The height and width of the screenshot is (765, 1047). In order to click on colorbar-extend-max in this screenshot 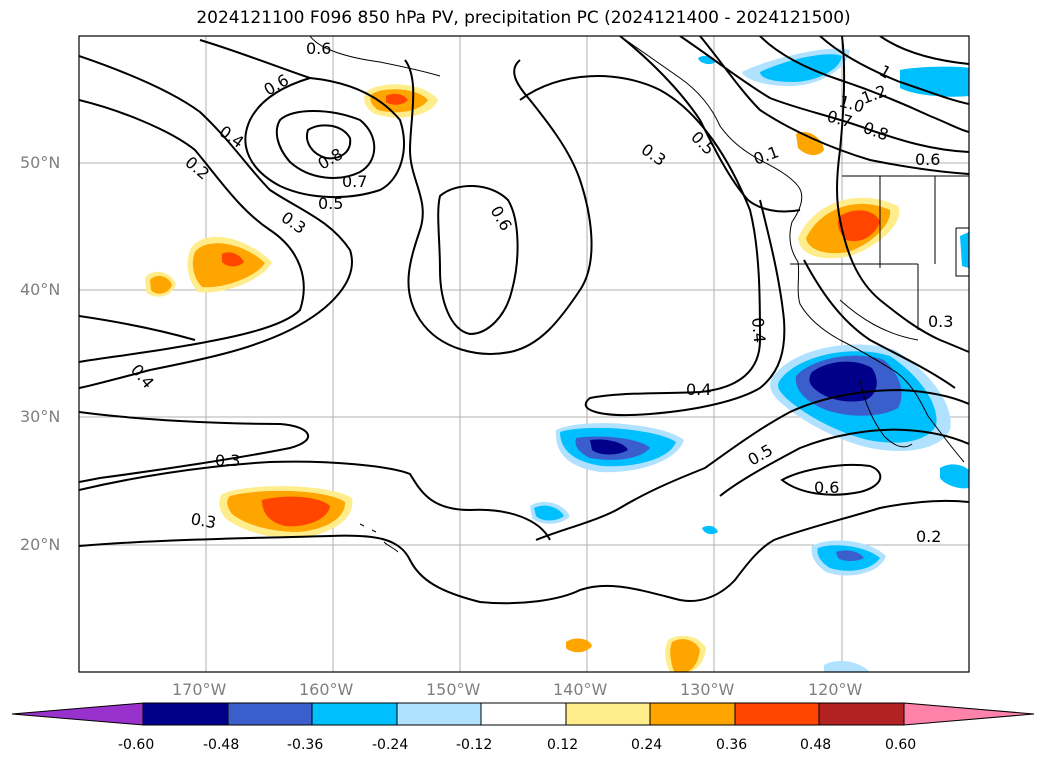, I will do `click(969, 714)`.